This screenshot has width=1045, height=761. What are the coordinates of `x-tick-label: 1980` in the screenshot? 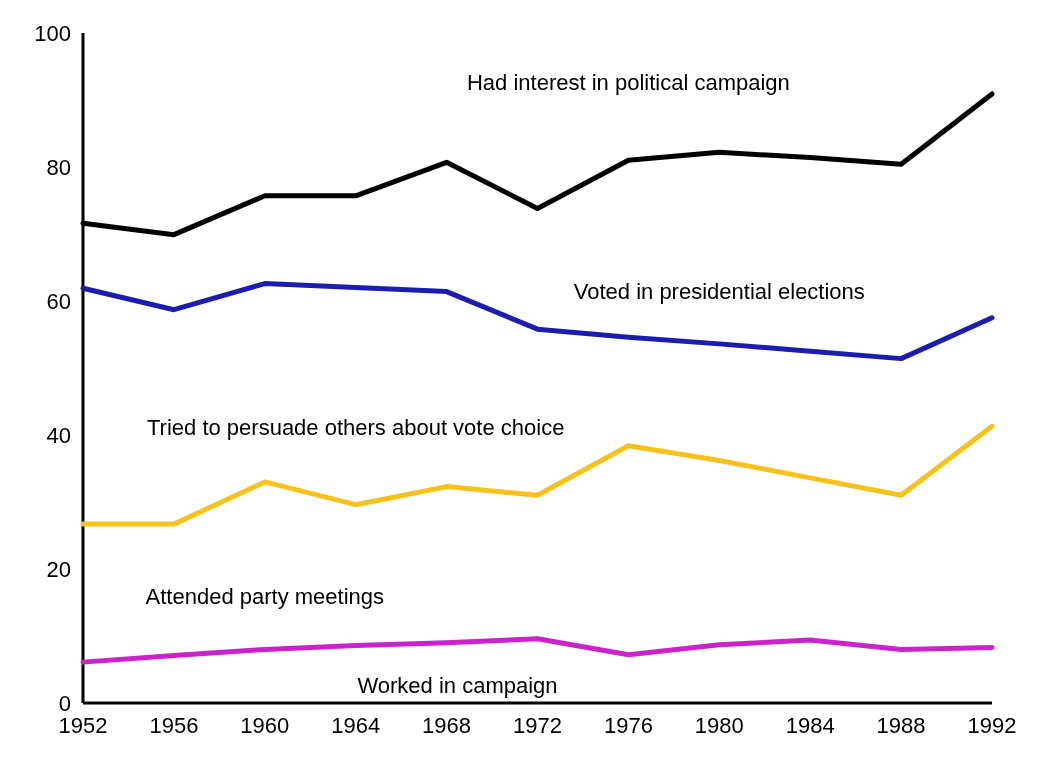 It's located at (719, 725).